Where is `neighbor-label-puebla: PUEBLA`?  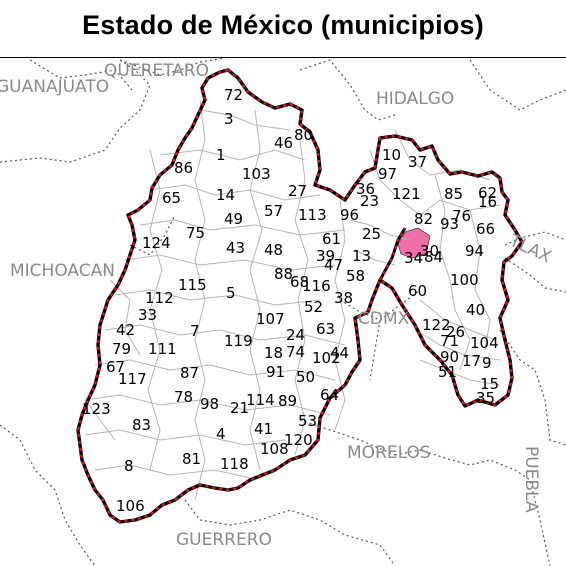
neighbor-label-puebla: PUEBLA is located at coordinates (531, 479).